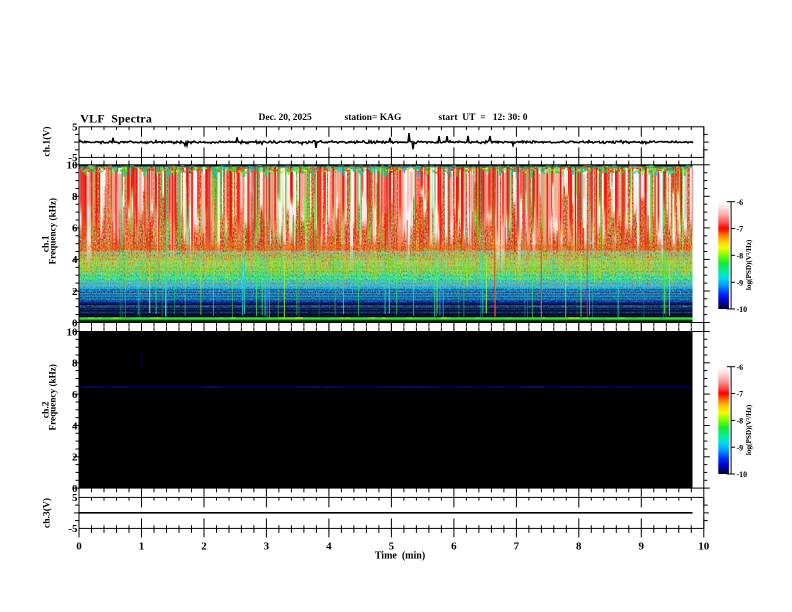 Image resolution: width=792 pixels, height=612 pixels. I want to click on svg-text: ch.2, so click(46, 409).